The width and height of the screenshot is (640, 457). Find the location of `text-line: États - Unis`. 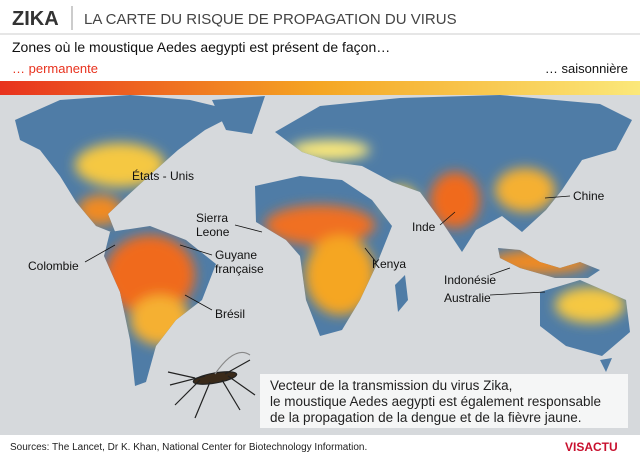

text-line: États - Unis is located at coordinates (163, 175).